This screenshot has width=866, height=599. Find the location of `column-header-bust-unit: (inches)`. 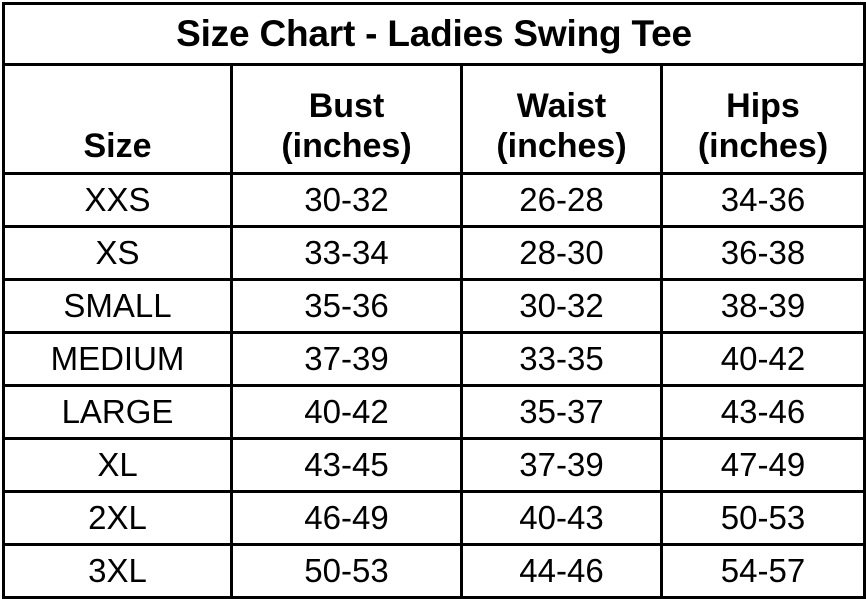

column-header-bust-unit: (inches) is located at coordinates (346, 146).